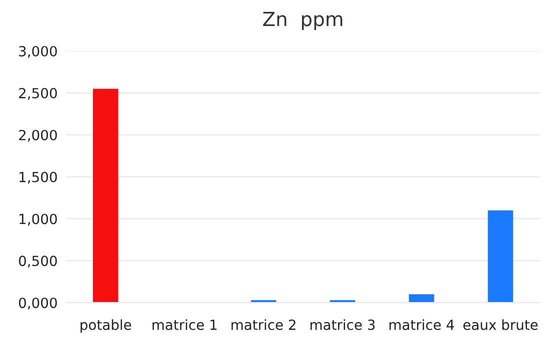 The width and height of the screenshot is (551, 340). Describe the element at coordinates (106, 326) in the screenshot. I see `x-tick-label: potable` at that location.